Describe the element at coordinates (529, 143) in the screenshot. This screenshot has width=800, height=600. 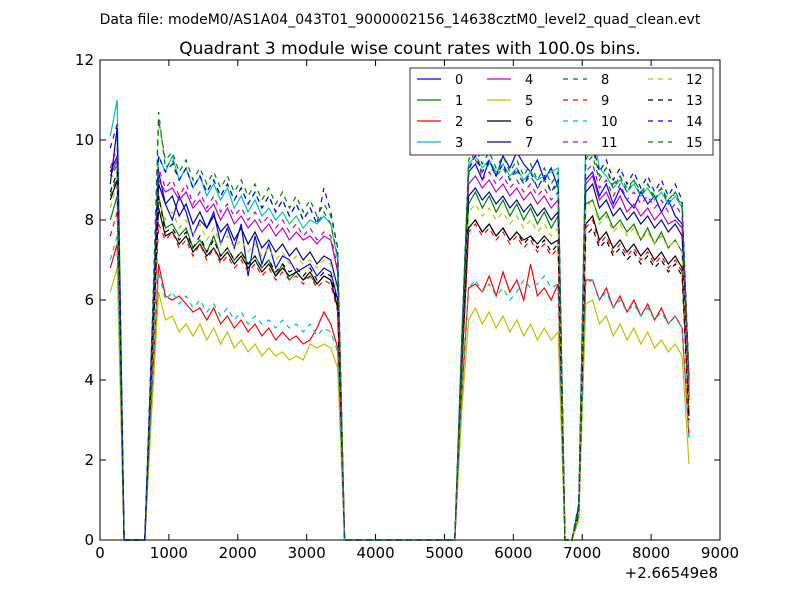
I see `legend-label-7: 7` at that location.